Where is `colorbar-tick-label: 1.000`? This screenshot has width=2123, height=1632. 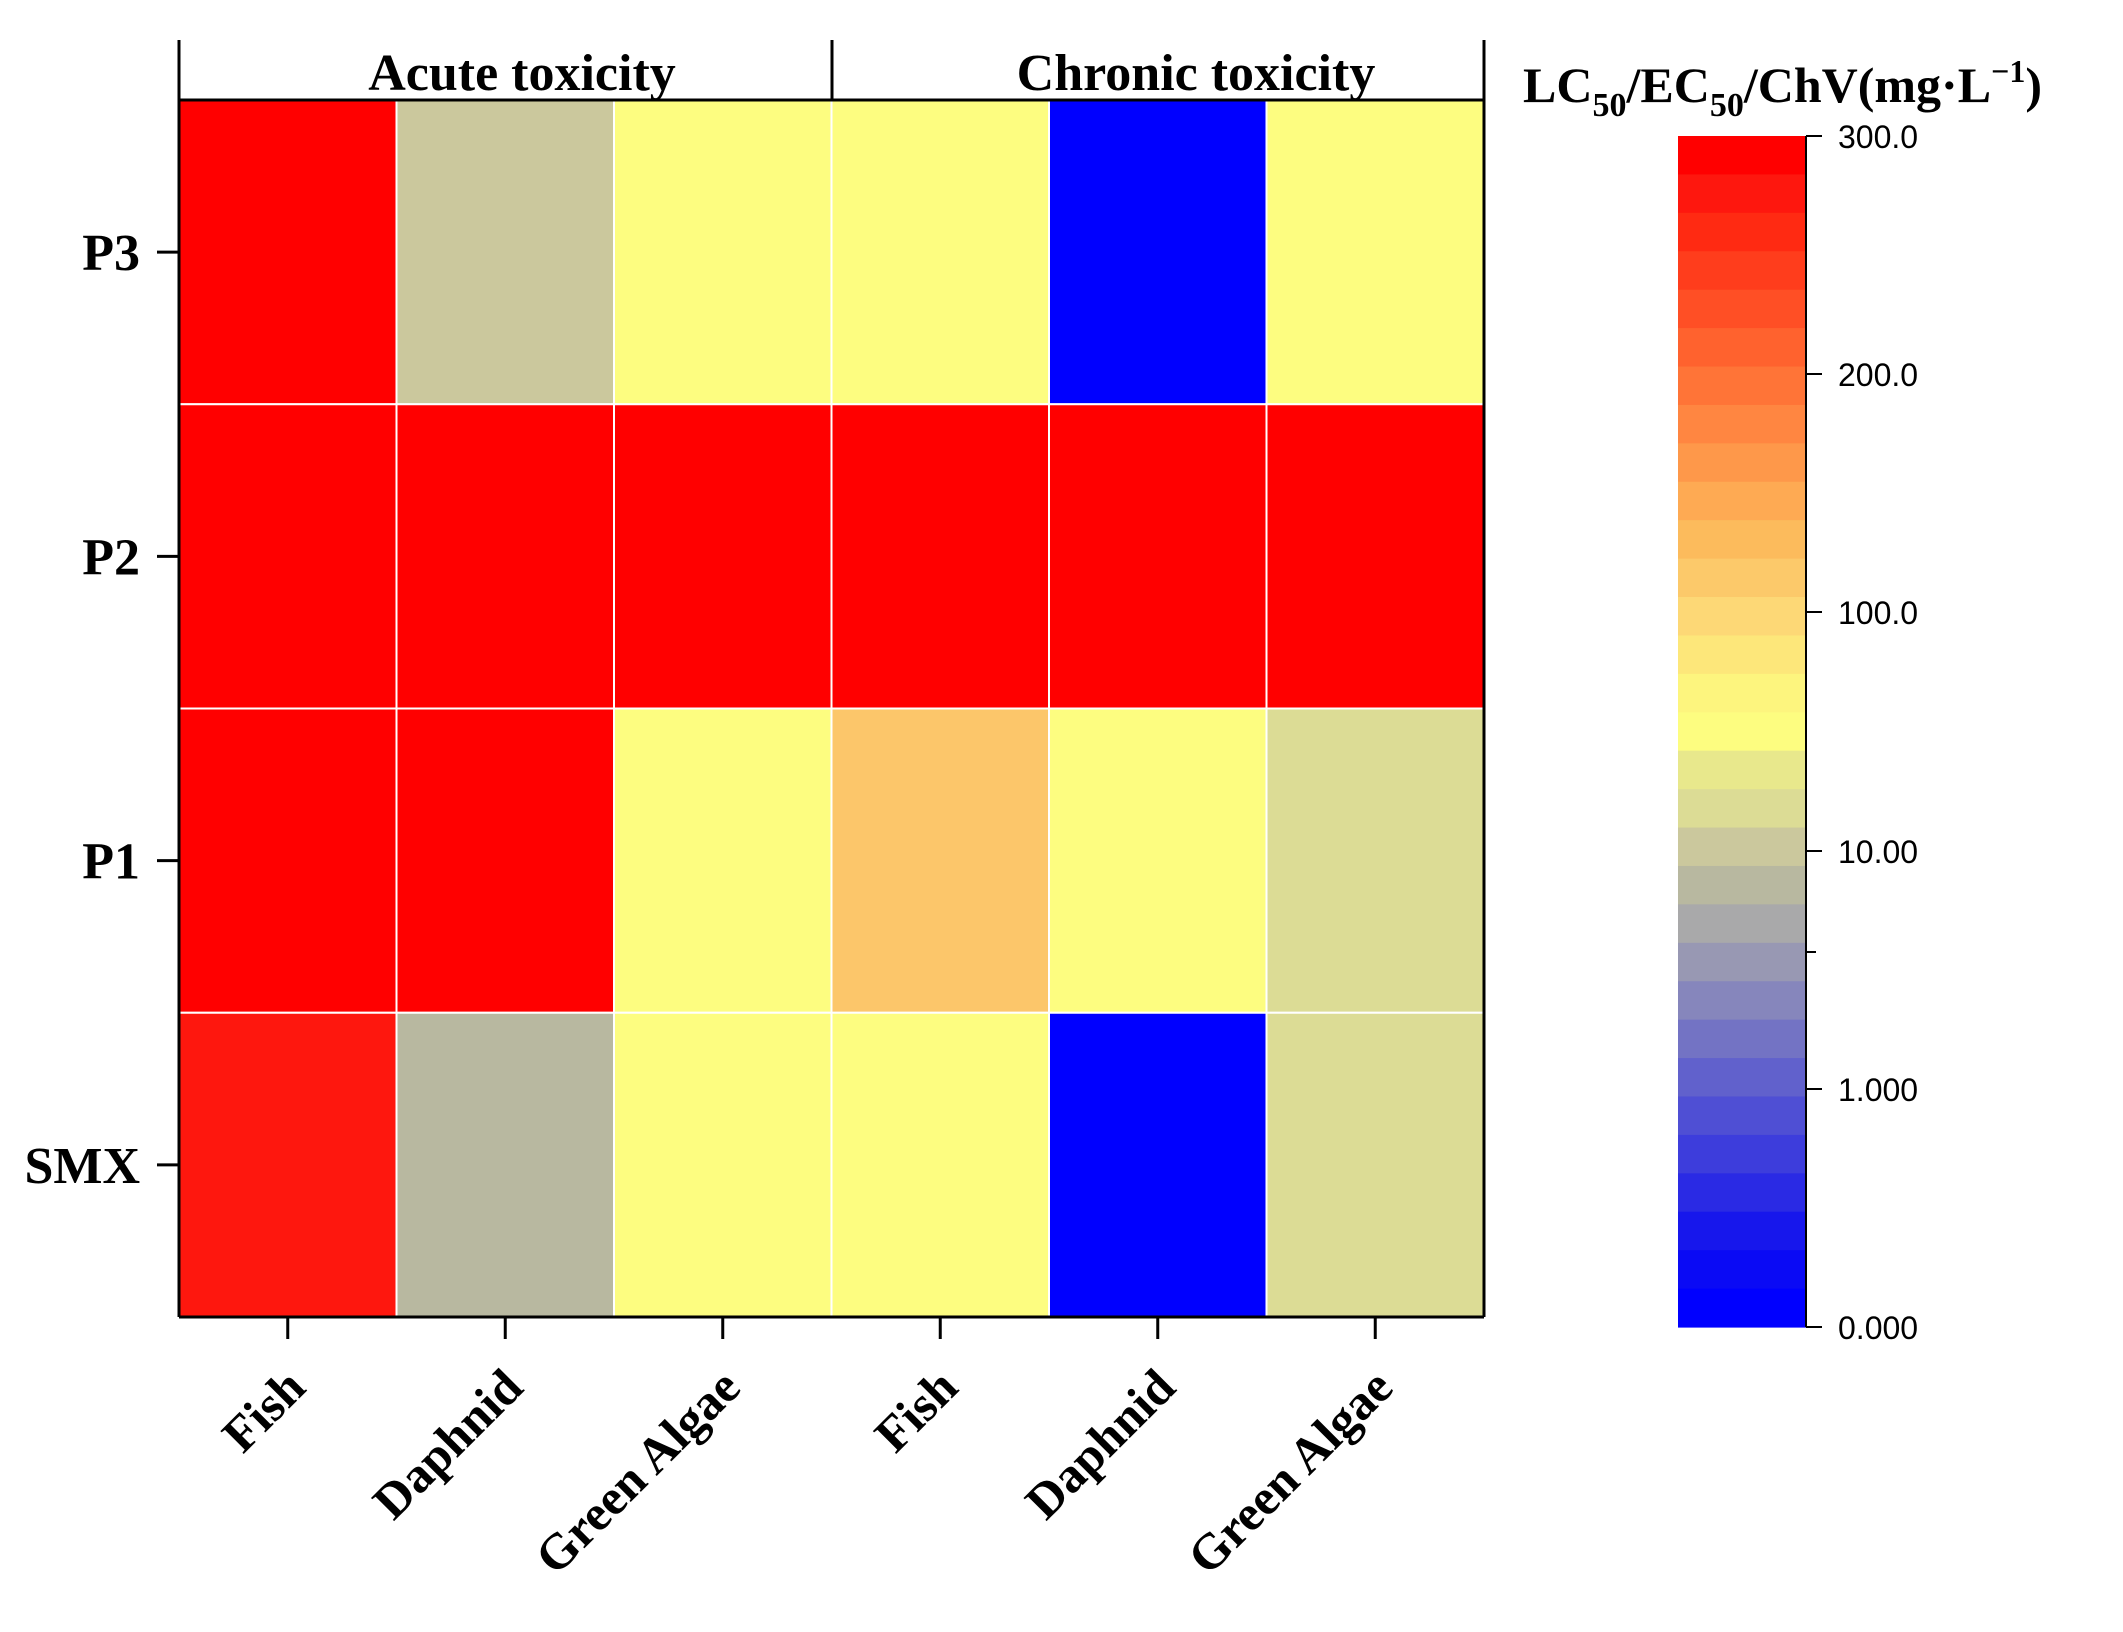
colorbar-tick-label: 1.000 is located at coordinates (1878, 1090).